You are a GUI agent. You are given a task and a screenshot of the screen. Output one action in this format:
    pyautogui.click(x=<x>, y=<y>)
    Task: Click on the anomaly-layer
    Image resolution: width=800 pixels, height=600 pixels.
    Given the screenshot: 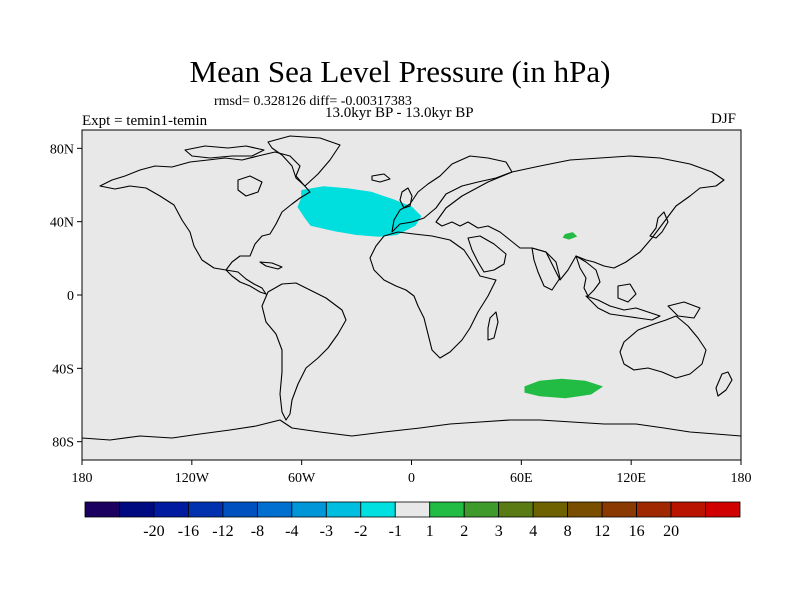 What is the action you would take?
    pyautogui.click(x=450, y=292)
    